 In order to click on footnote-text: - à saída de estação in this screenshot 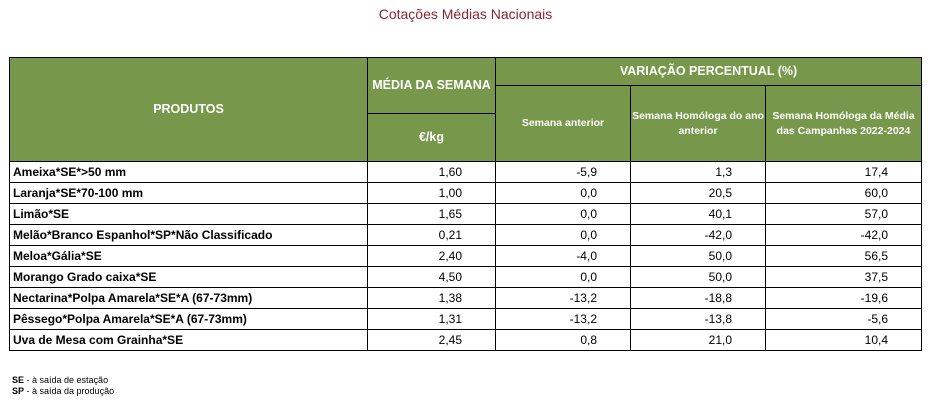, I will do `click(66, 380)`.